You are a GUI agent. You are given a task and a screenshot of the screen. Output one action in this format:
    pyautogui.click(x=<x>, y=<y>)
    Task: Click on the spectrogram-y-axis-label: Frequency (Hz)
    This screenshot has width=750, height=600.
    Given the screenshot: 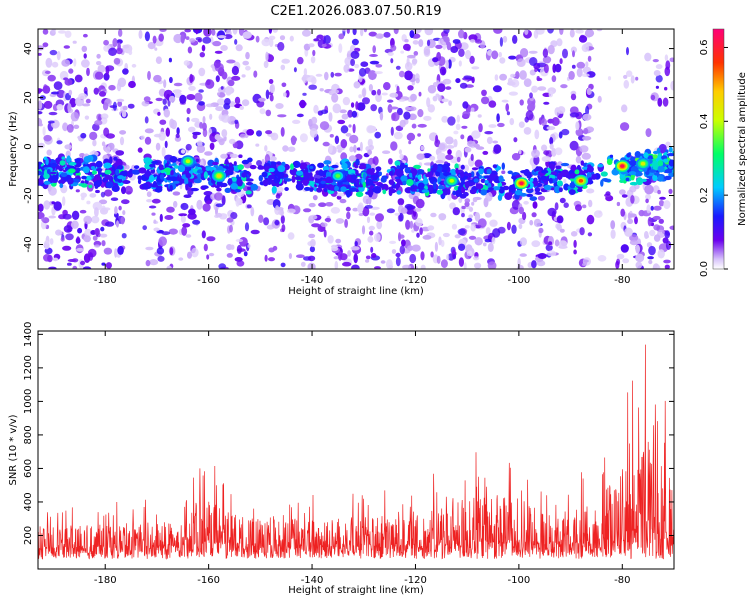 What is the action you would take?
    pyautogui.click(x=13, y=149)
    